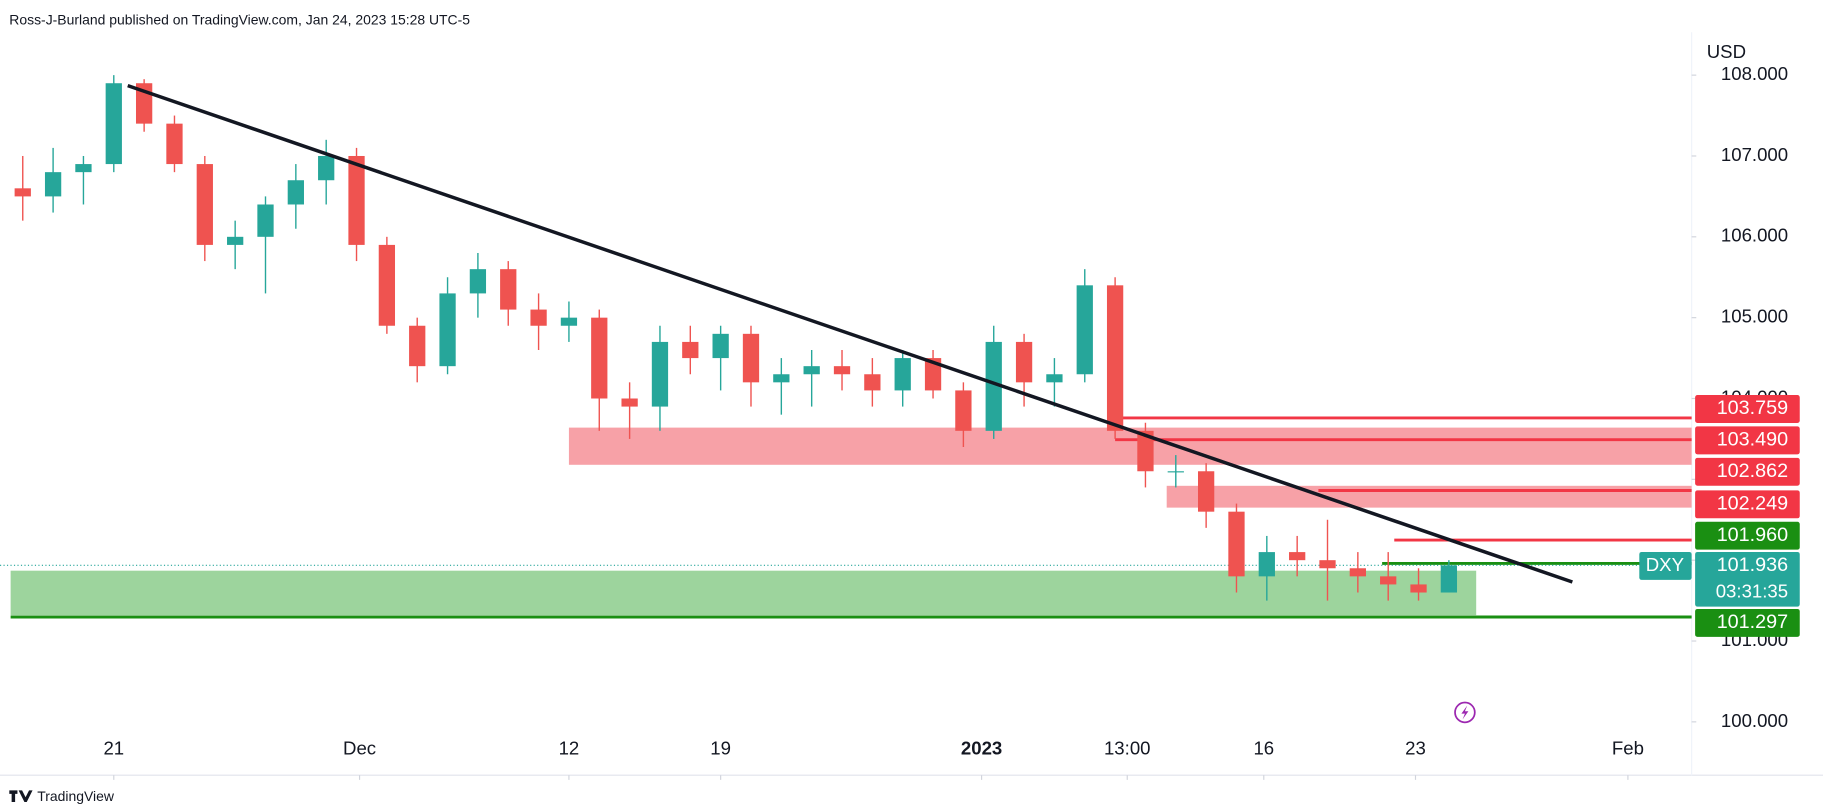 The image size is (1823, 811). What do you see at coordinates (1263, 748) in the screenshot?
I see `x-tick-label: 16` at bounding box center [1263, 748].